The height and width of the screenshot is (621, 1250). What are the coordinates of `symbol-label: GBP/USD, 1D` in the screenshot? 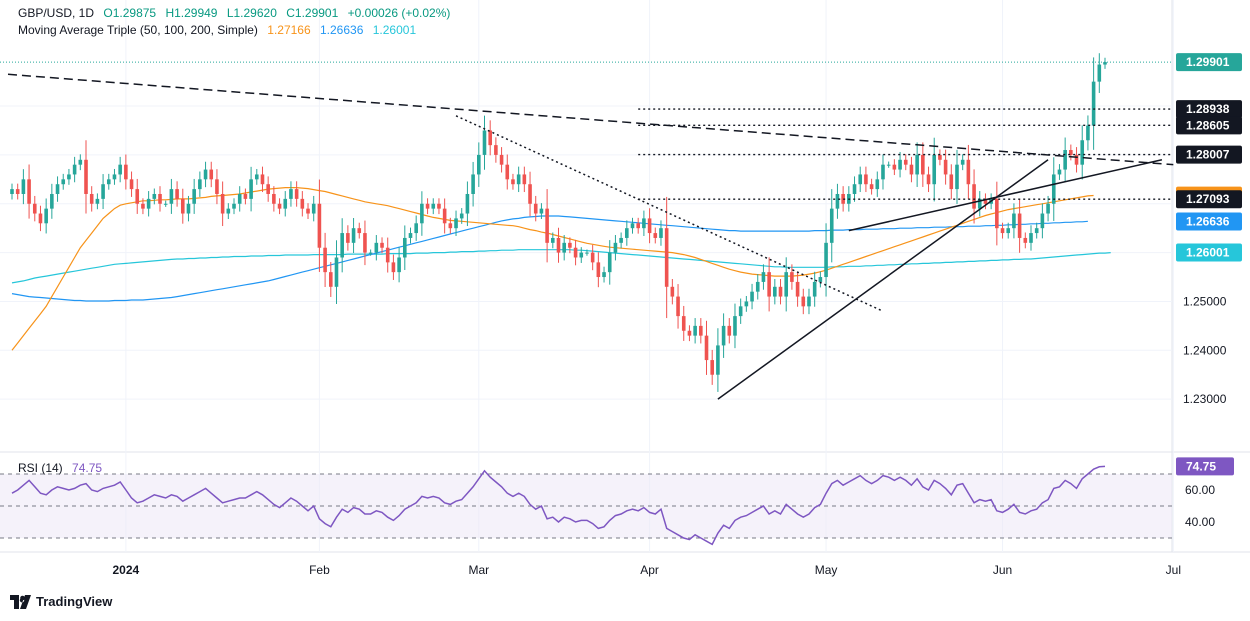 It's located at (56, 13).